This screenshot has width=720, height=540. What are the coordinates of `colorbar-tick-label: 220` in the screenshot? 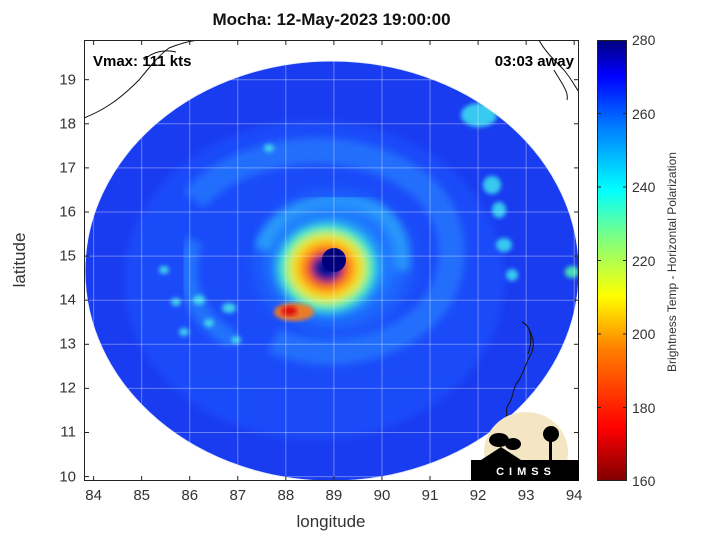 It's located at (644, 260).